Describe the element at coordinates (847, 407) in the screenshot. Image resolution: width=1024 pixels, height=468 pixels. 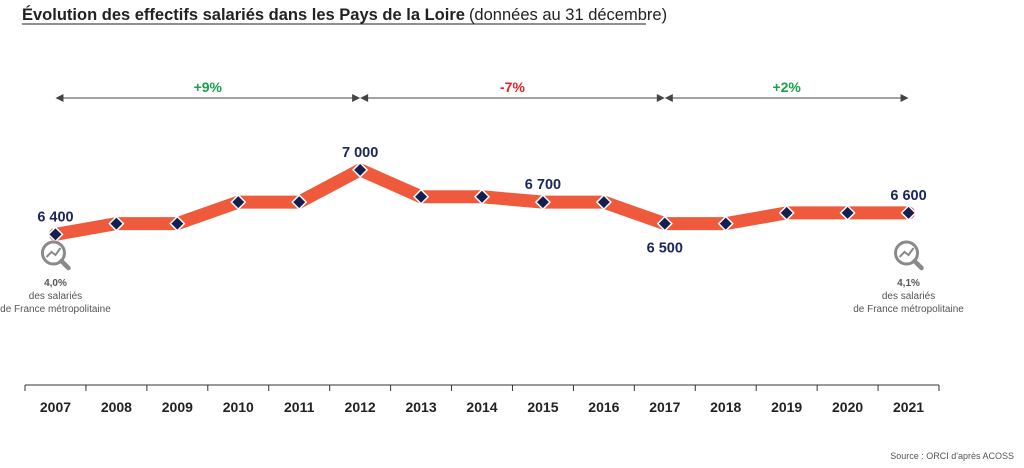
I see `x-tick-label: 2020` at that location.